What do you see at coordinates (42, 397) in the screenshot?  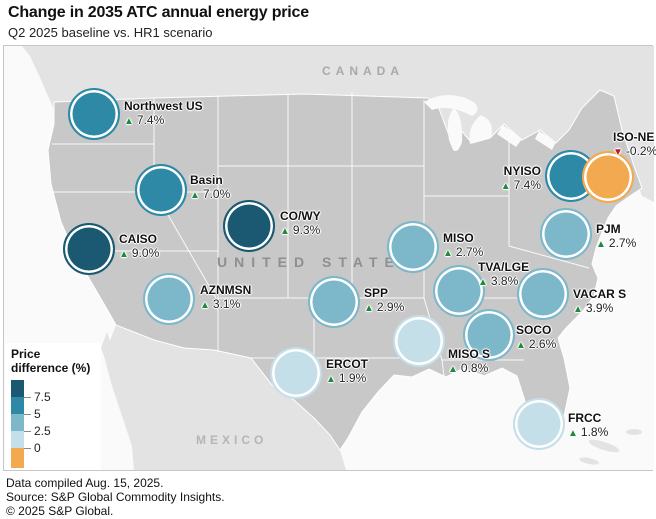 I see `legend-tick-label: 7.5` at bounding box center [42, 397].